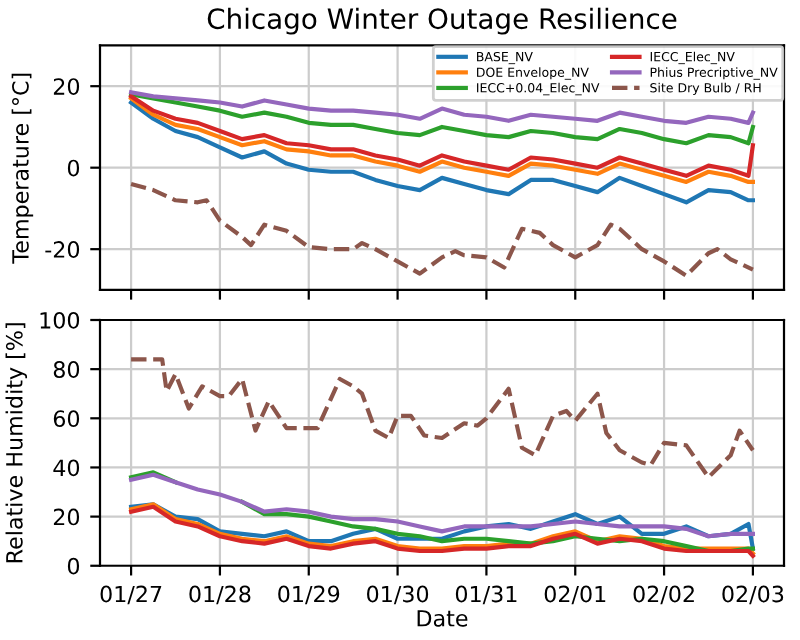 The image size is (800, 640). What do you see at coordinates (220, 595) in the screenshot?
I see `x-tick-label: 01/28` at bounding box center [220, 595].